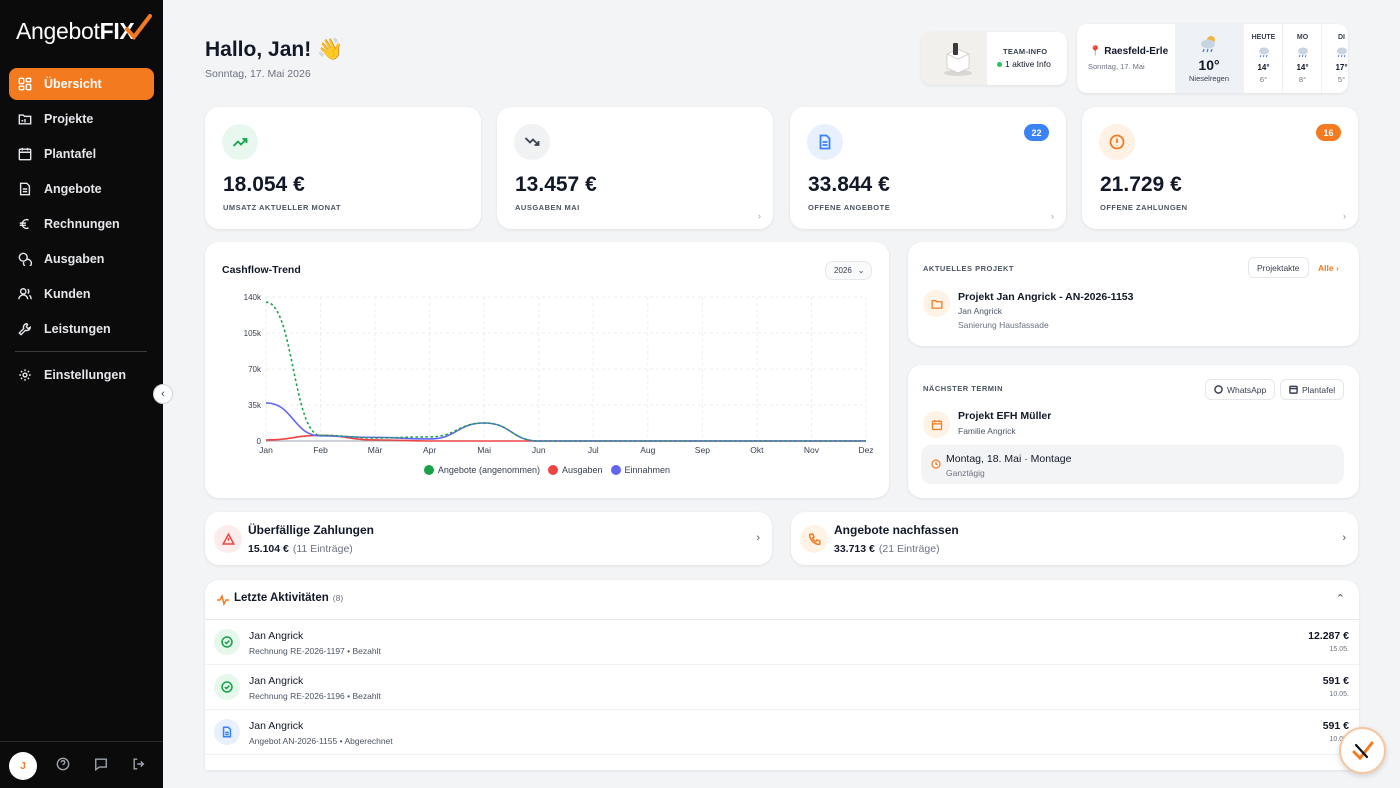  I want to click on activity-date: 10.05., so click(1339, 739).